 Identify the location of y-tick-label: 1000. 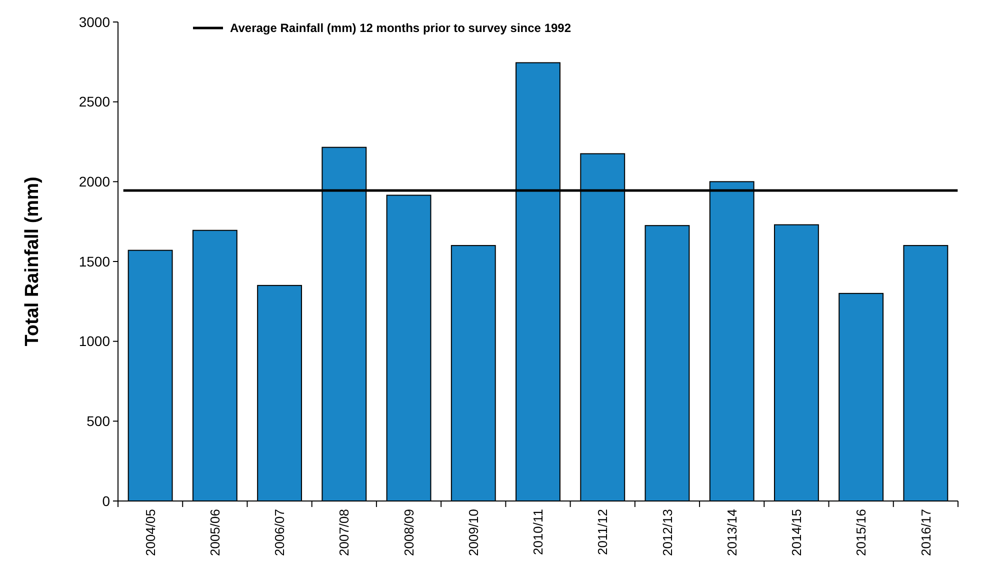
(94, 341).